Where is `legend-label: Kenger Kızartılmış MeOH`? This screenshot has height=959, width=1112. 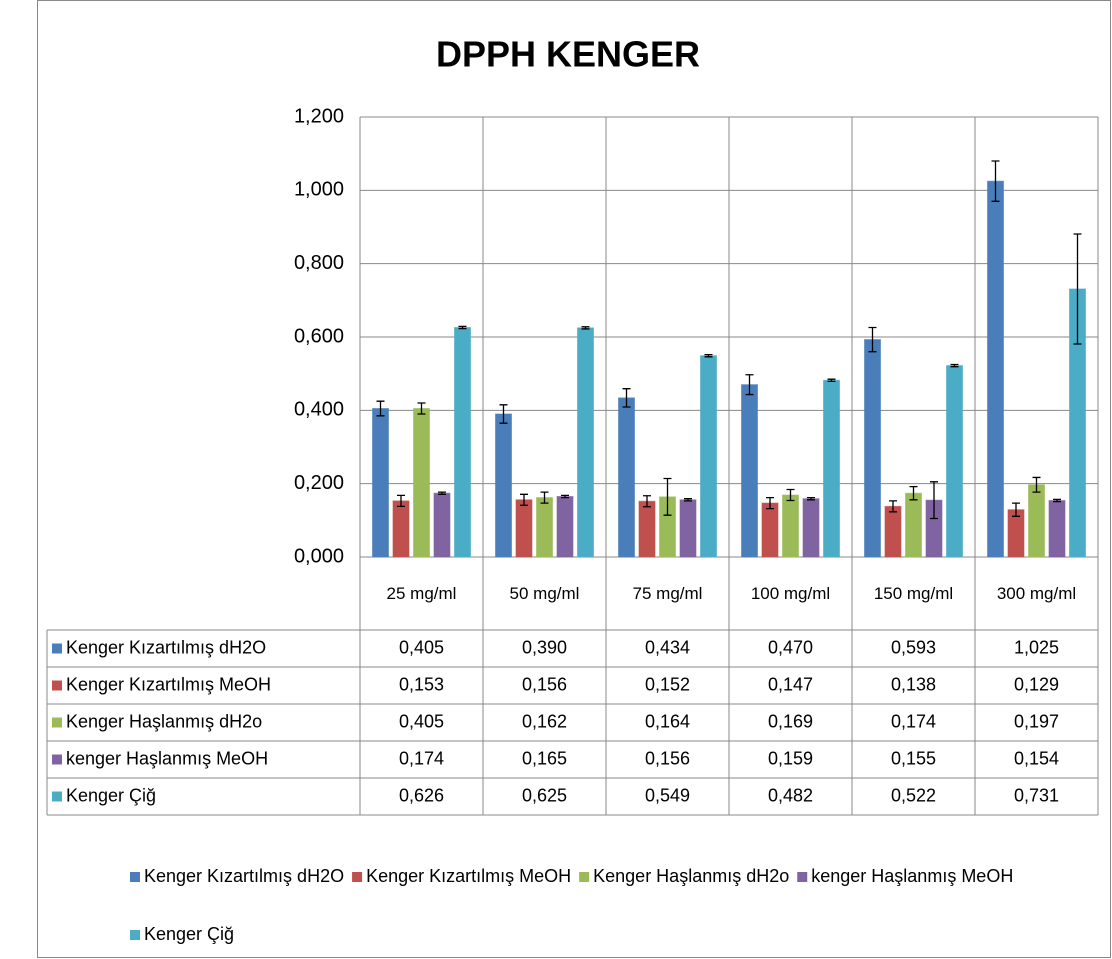 legend-label: Kenger Kızartılmış MeOH is located at coordinates (468, 876).